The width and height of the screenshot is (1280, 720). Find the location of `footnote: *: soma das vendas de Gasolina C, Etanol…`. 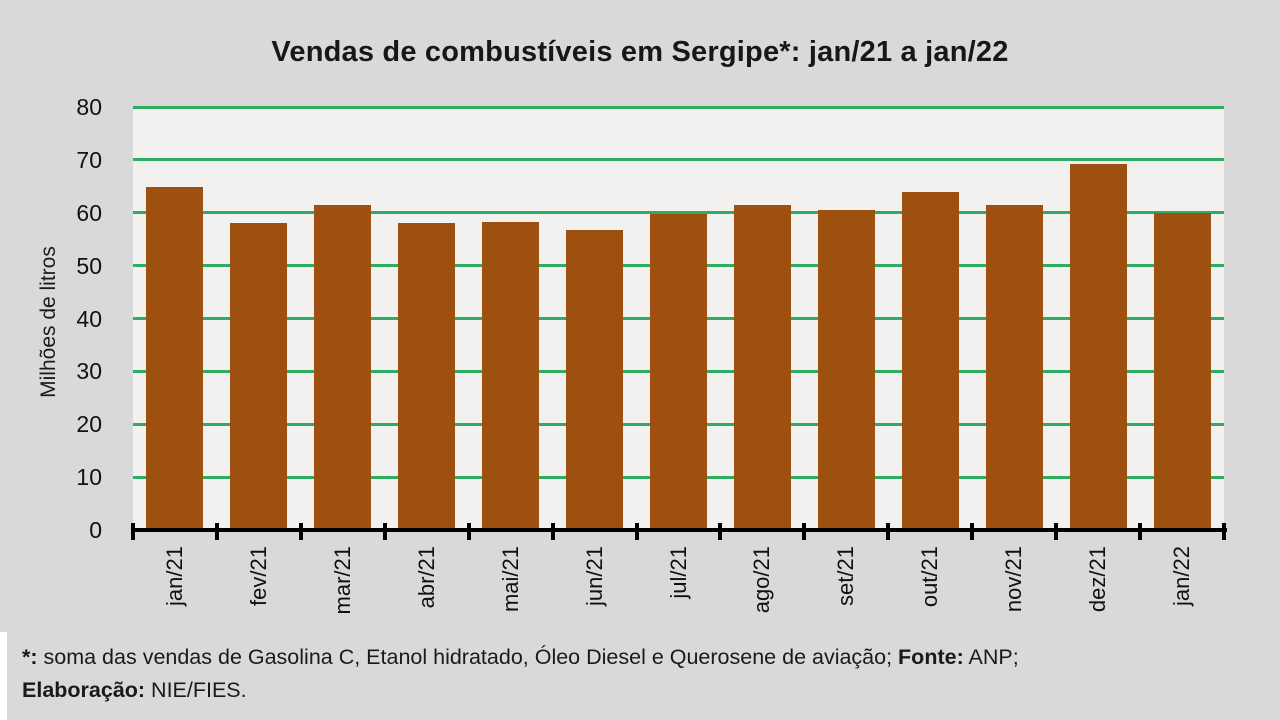

footnote: *: soma das vendas de Gasolina C, Etanol… is located at coordinates (642, 674).